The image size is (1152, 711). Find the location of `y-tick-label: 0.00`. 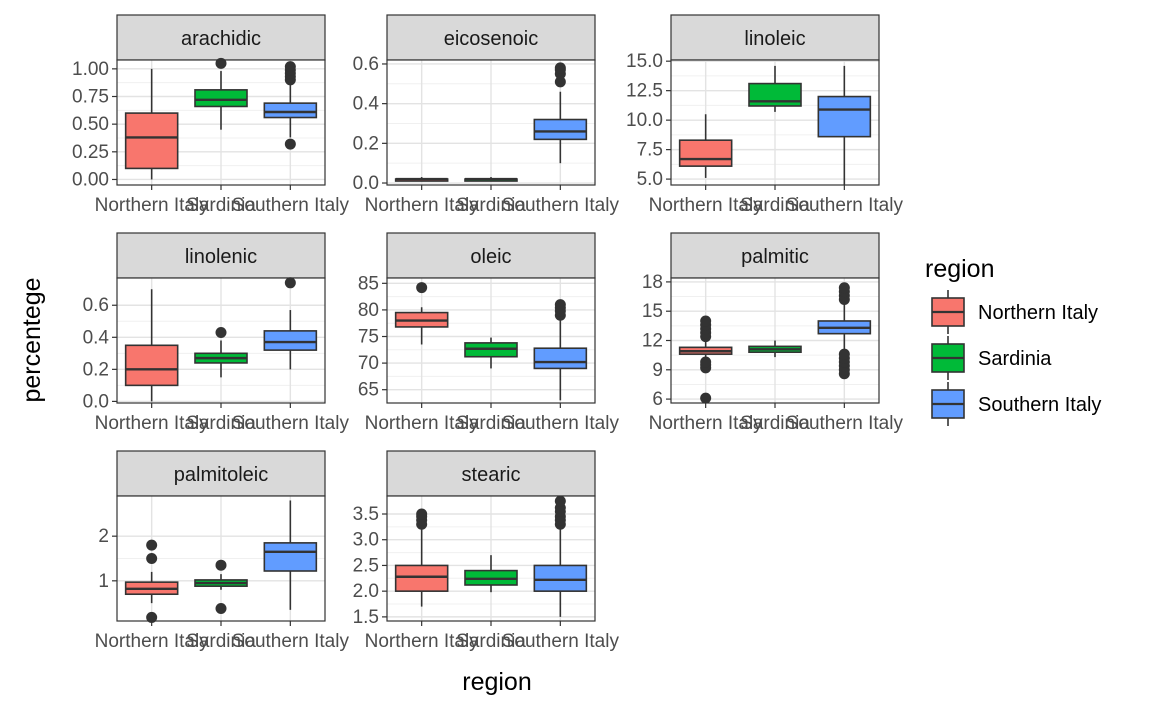

y-tick-label: 0.00 is located at coordinates (90, 179).